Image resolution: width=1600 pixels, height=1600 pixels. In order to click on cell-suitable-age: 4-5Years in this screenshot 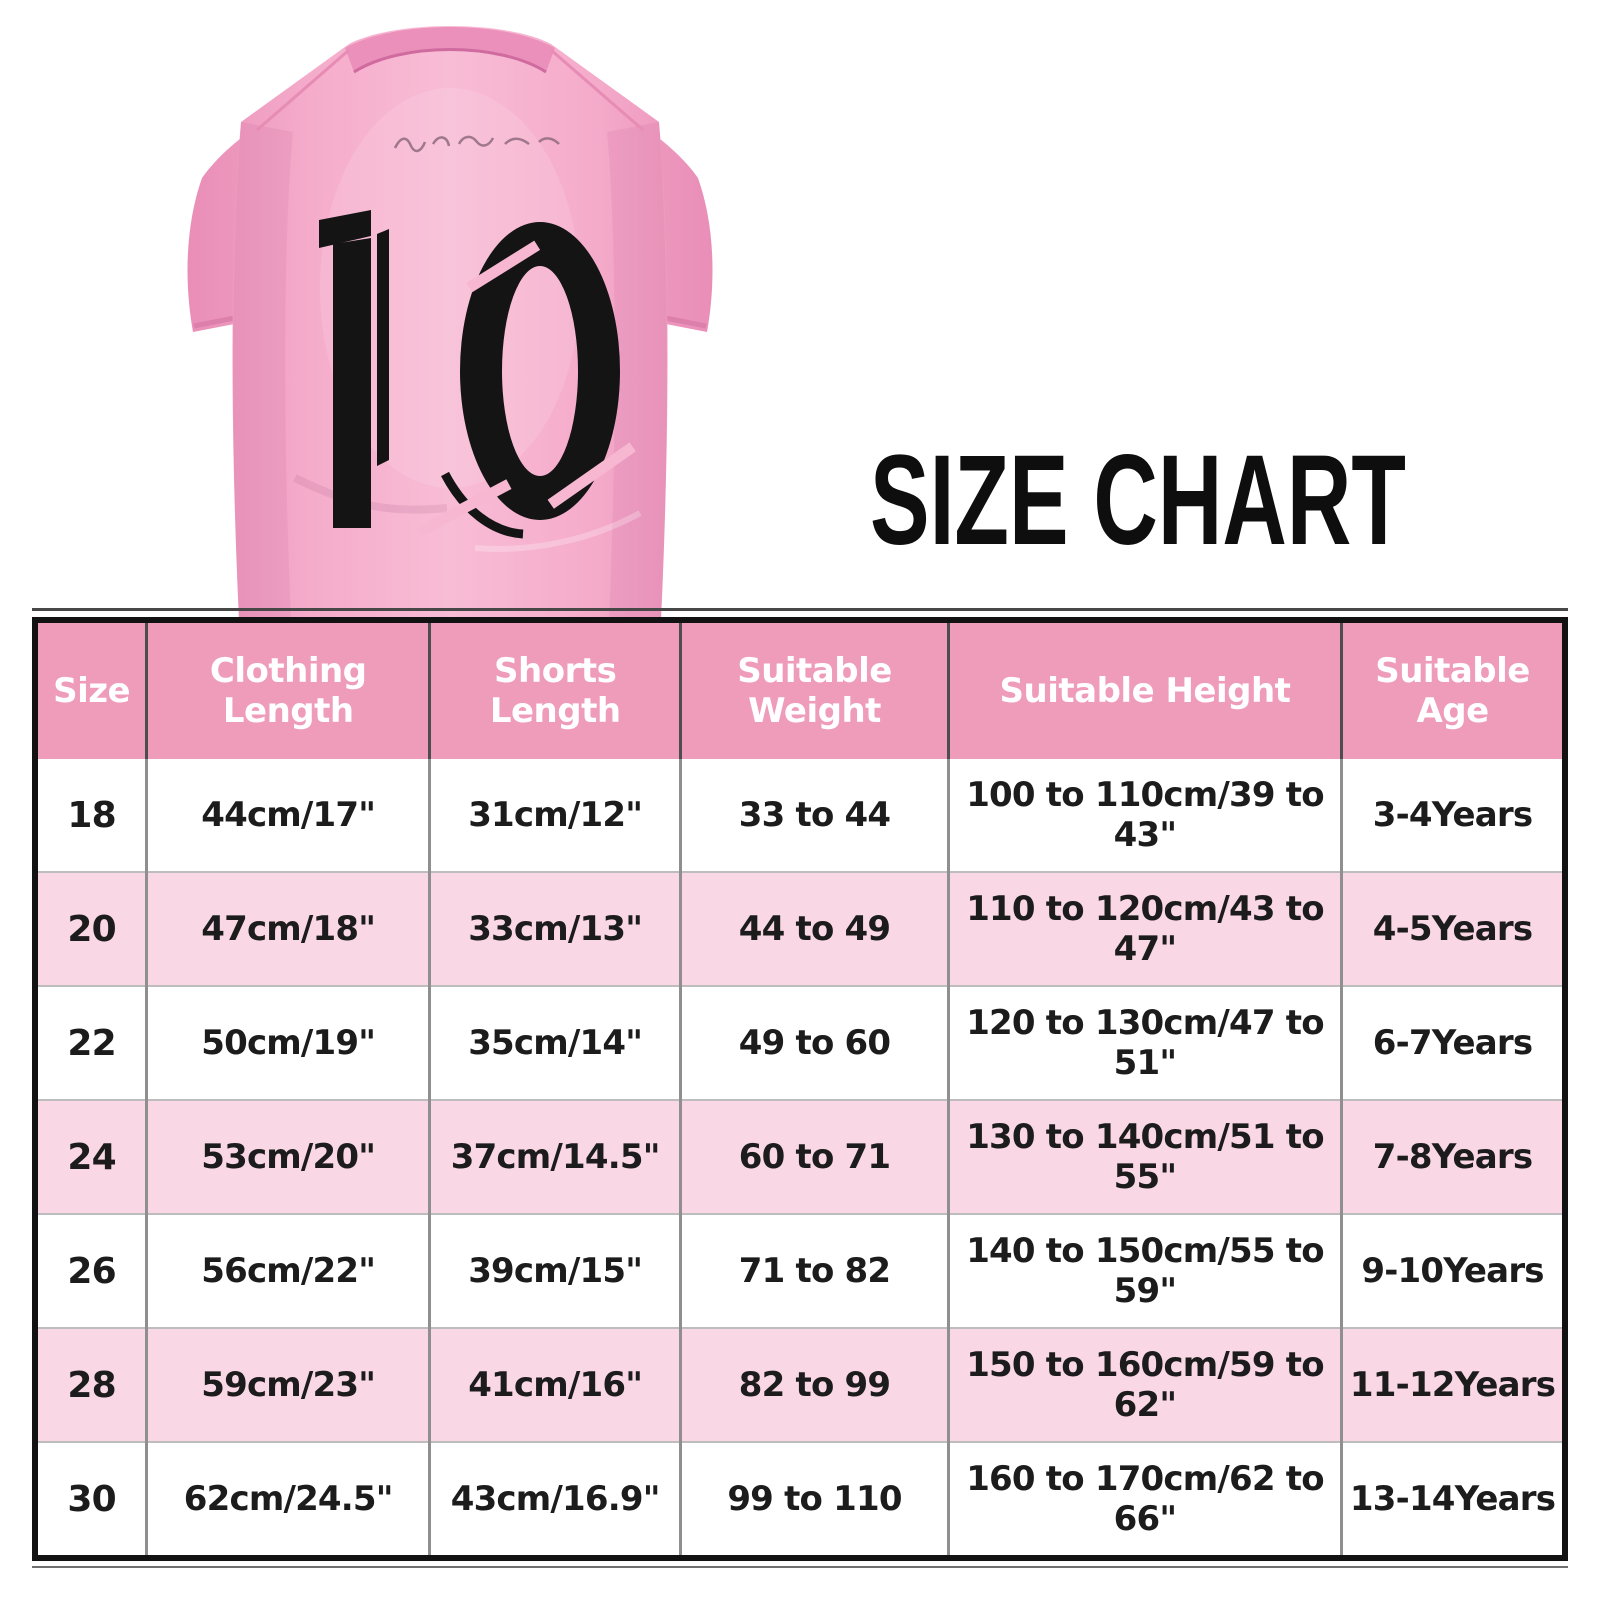, I will do `click(1452, 928)`.